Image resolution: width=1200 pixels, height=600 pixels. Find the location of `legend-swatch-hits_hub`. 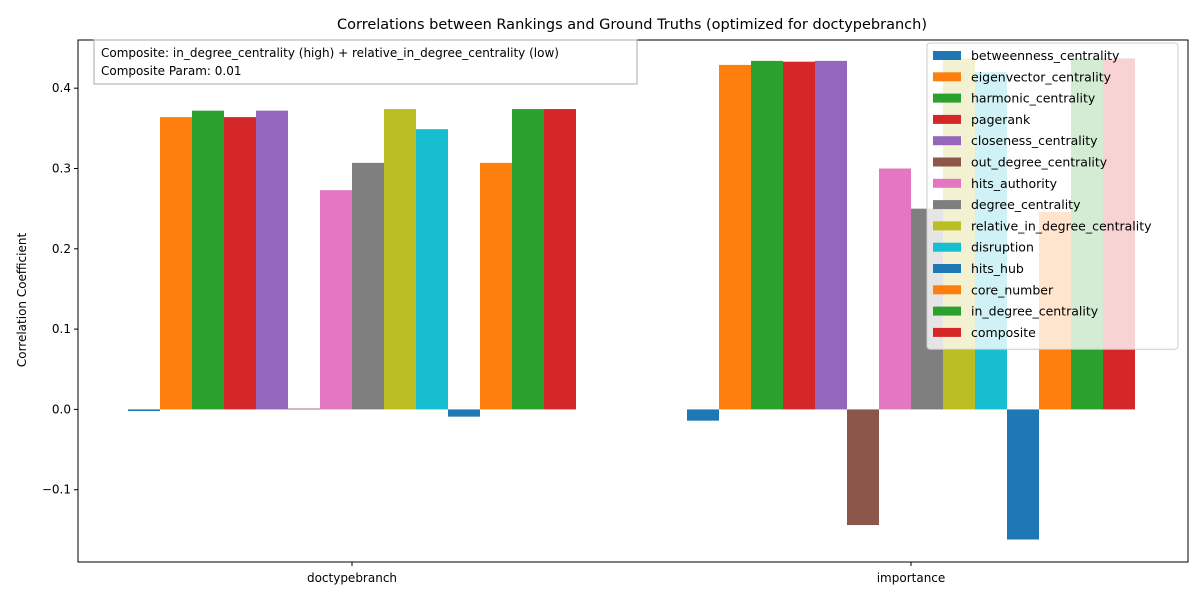

legend-swatch-hits_hub is located at coordinates (947, 268).